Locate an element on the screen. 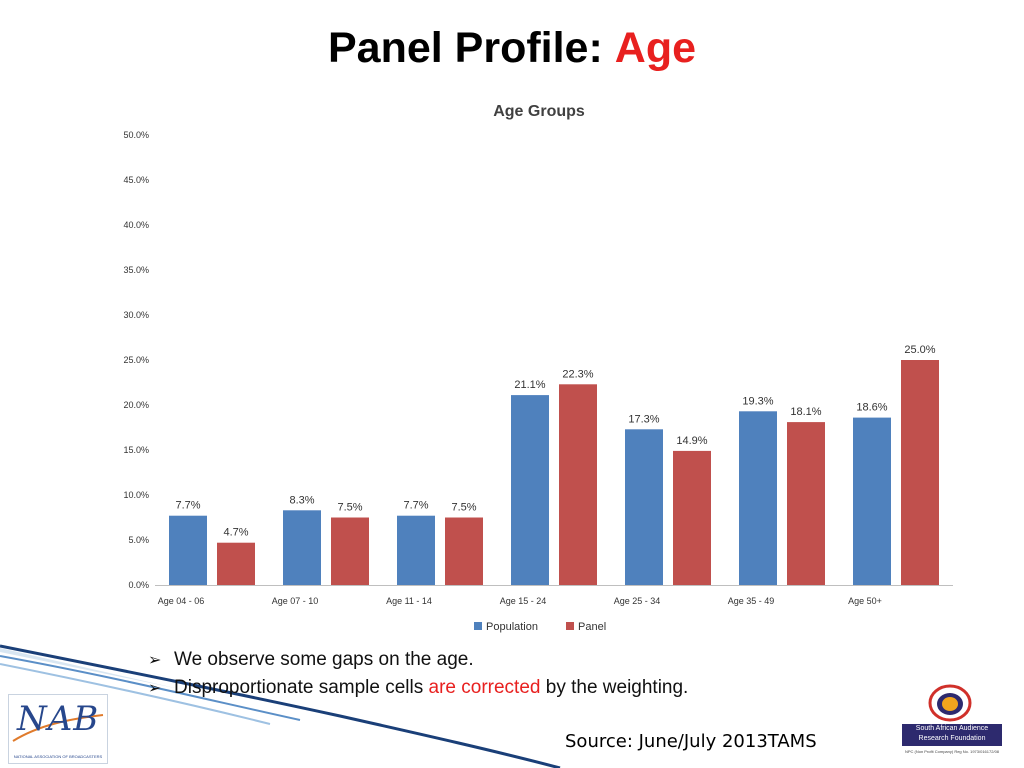  slide-title-main: Panel Profile: is located at coordinates (465, 48).